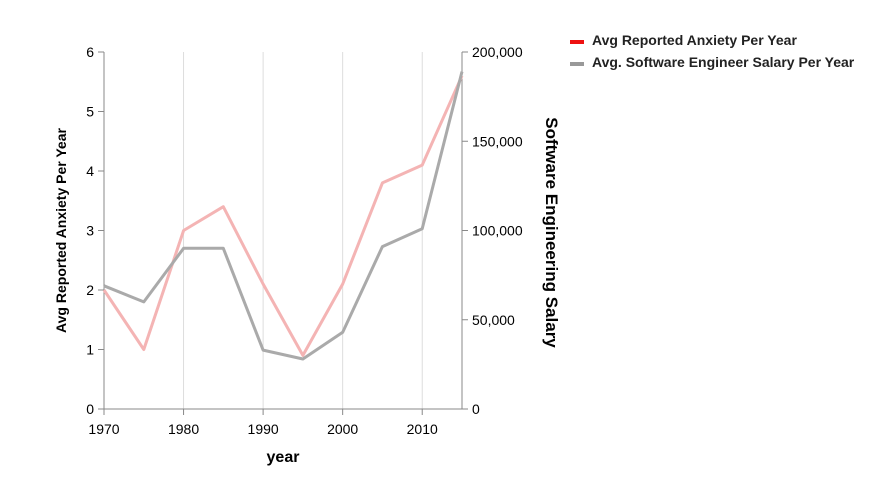 This screenshot has width=884, height=481. I want to click on left-y-tick-label-0: 0, so click(90, 409).